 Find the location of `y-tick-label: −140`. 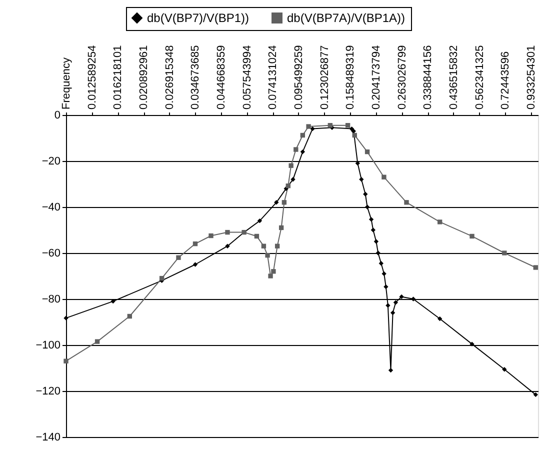

y-tick-label: −140 is located at coordinates (48, 438).